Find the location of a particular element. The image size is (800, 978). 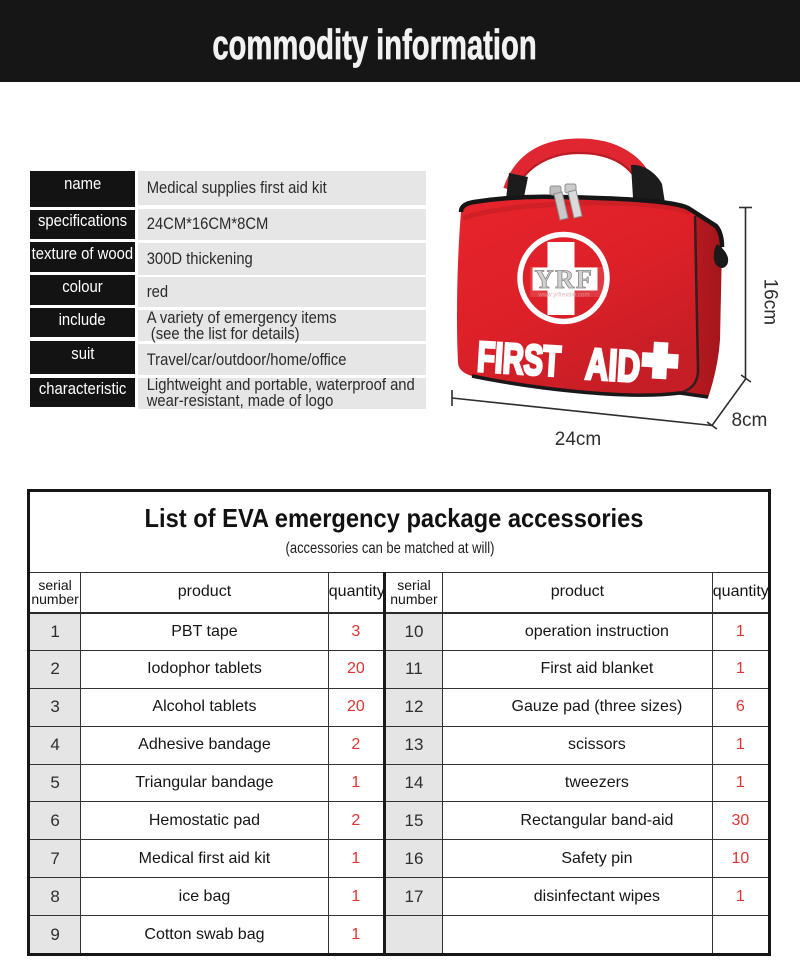

svg-text: 8cm is located at coordinates (749, 420).